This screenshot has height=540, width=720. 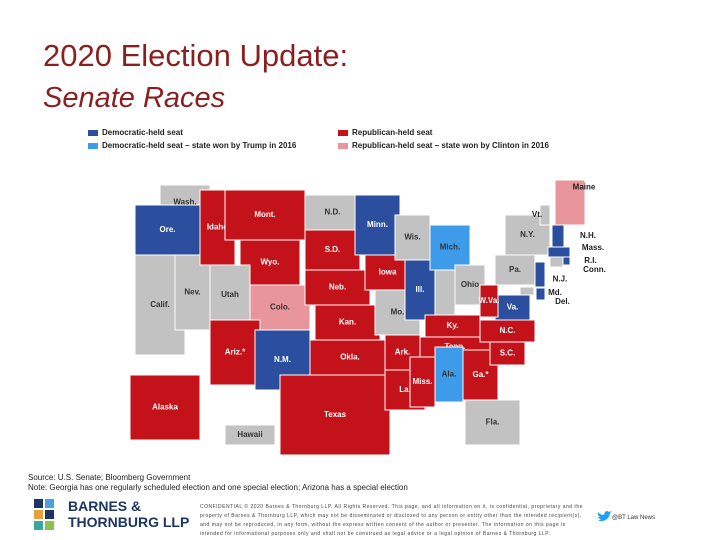 I want to click on state-label: Va., so click(x=513, y=307).